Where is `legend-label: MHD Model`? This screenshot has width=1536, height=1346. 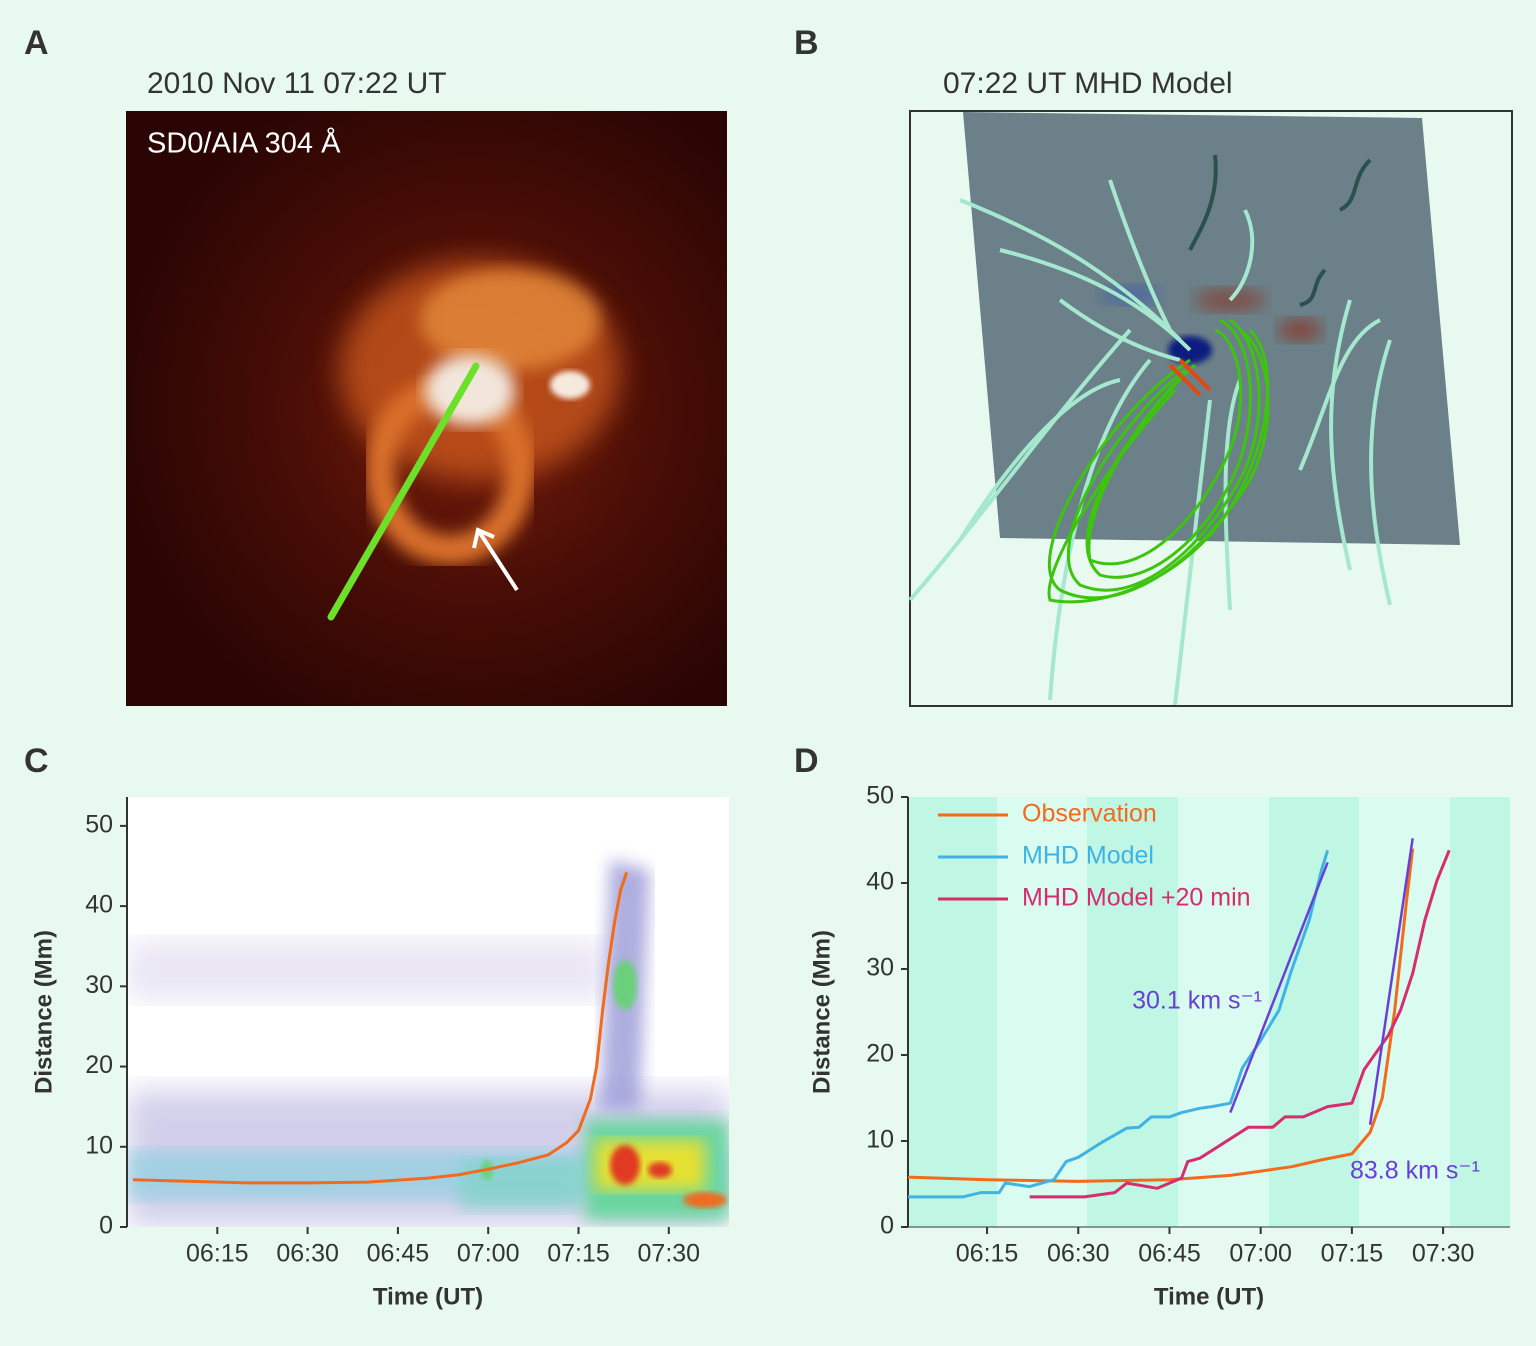 legend-label: MHD Model is located at coordinates (1088, 856).